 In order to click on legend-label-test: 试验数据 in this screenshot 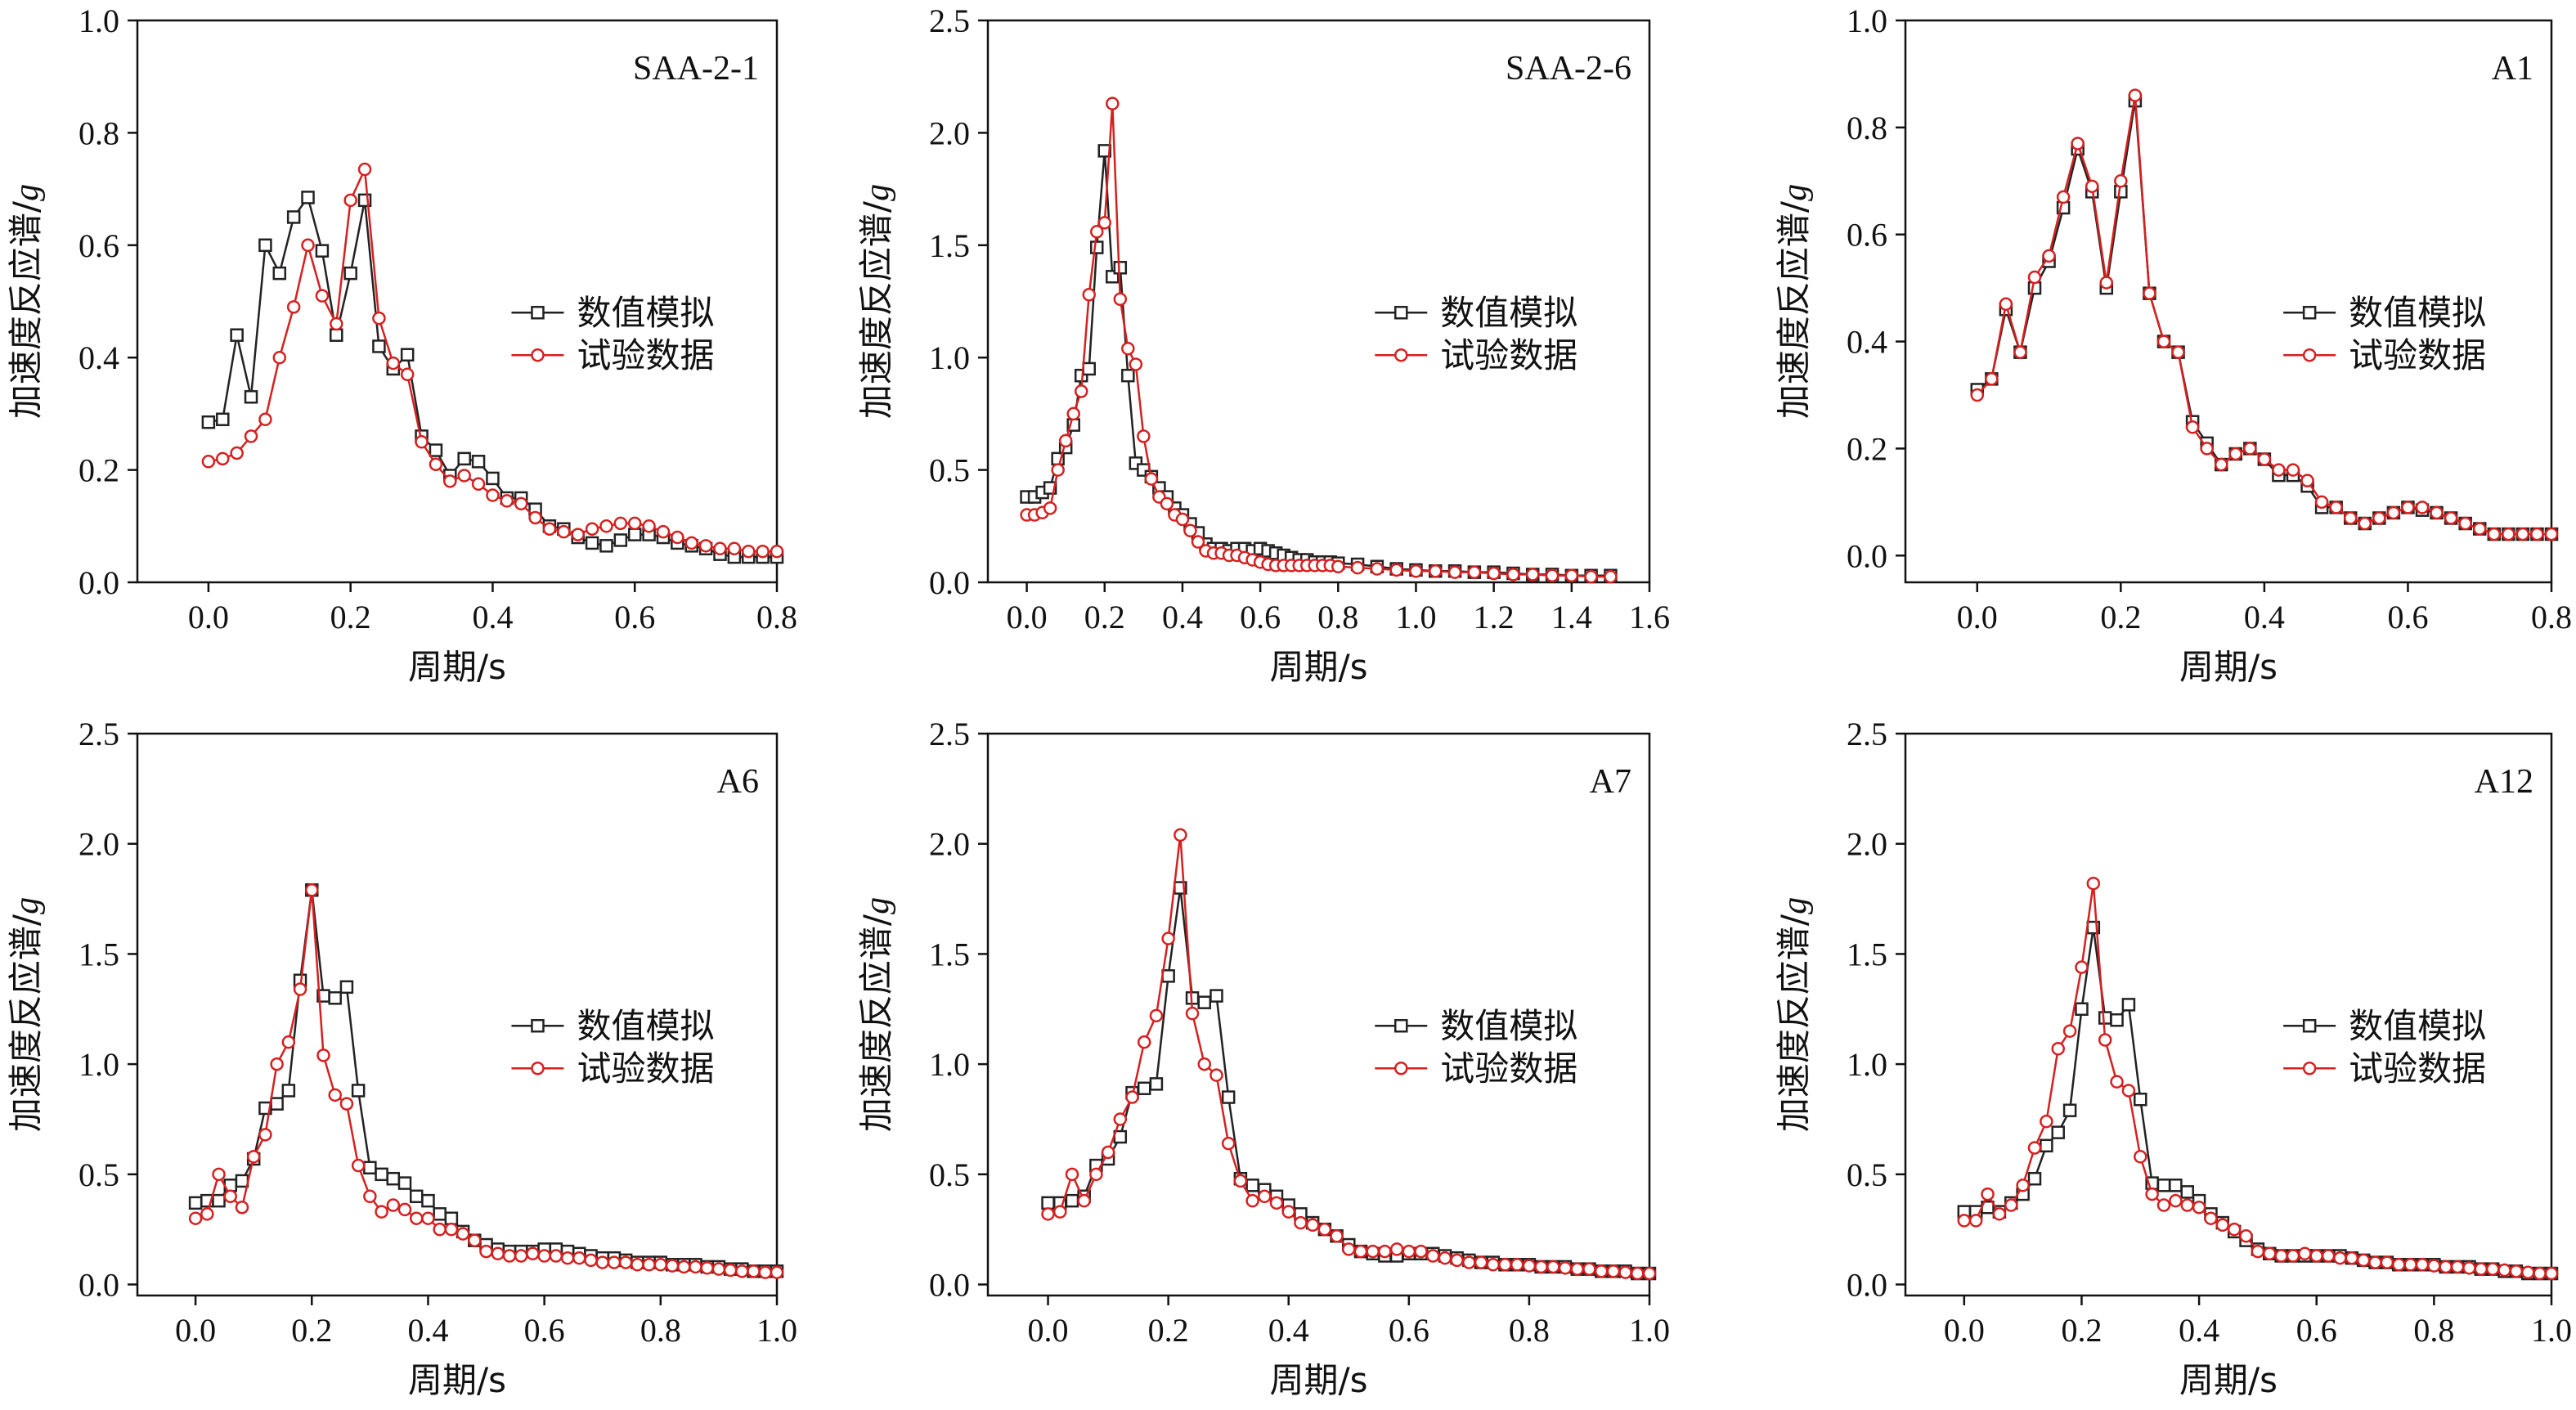, I will do `click(1508, 355)`.